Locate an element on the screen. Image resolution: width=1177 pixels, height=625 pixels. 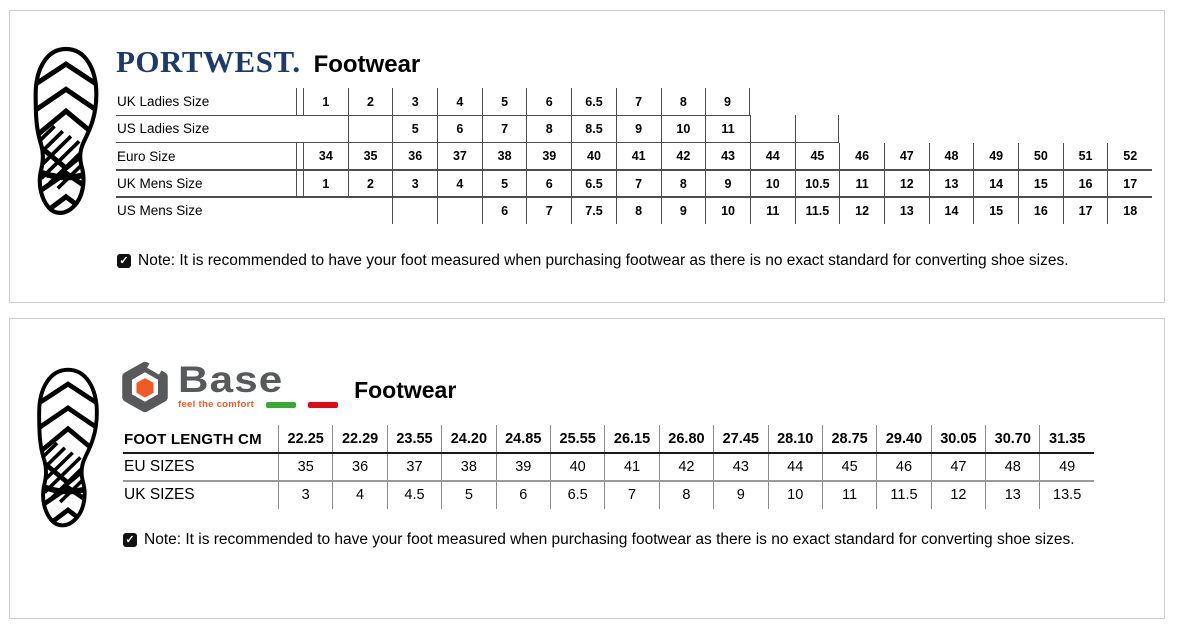
size-cell: 50 is located at coordinates (1040, 156).